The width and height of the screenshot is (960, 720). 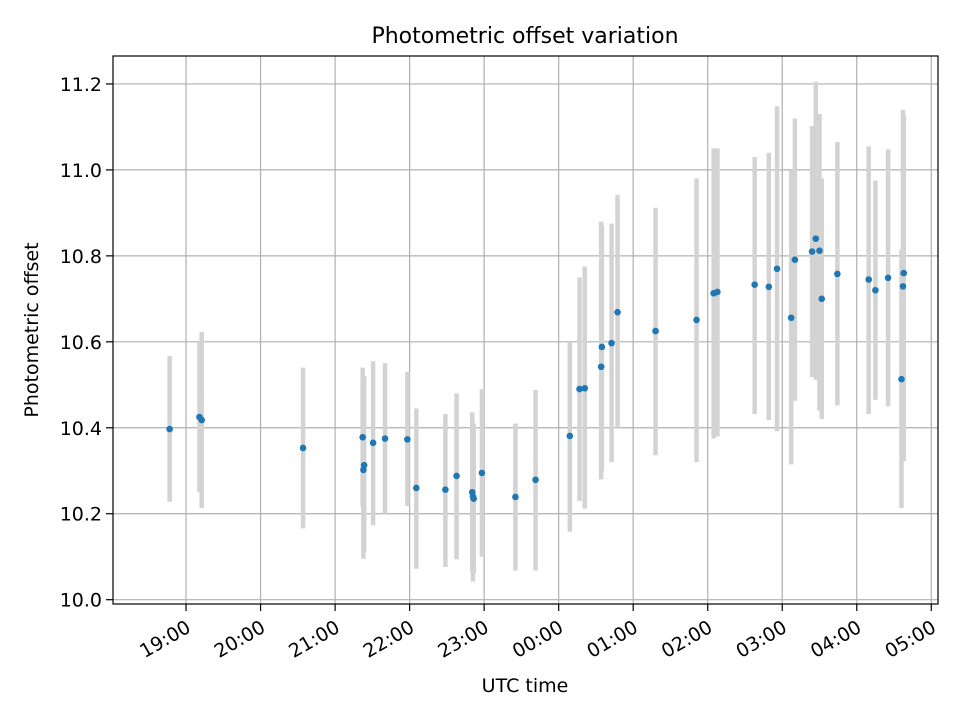 I want to click on y-axis-label: Photometric offset, so click(x=32, y=329).